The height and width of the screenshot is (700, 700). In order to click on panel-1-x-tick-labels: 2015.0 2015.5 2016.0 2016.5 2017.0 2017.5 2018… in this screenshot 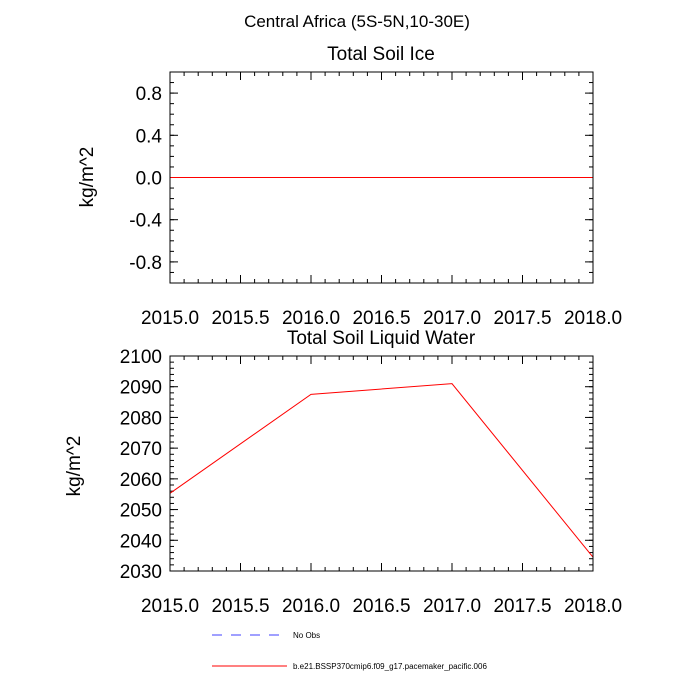, I will do `click(381, 318)`.